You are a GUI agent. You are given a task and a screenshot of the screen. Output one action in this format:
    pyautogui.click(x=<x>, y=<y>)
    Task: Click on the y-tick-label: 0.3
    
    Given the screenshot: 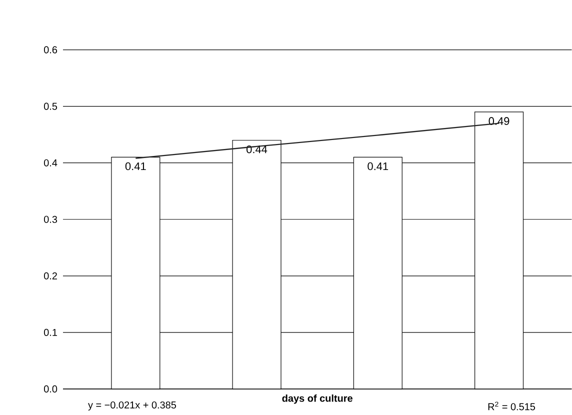 What is the action you would take?
    pyautogui.click(x=51, y=219)
    